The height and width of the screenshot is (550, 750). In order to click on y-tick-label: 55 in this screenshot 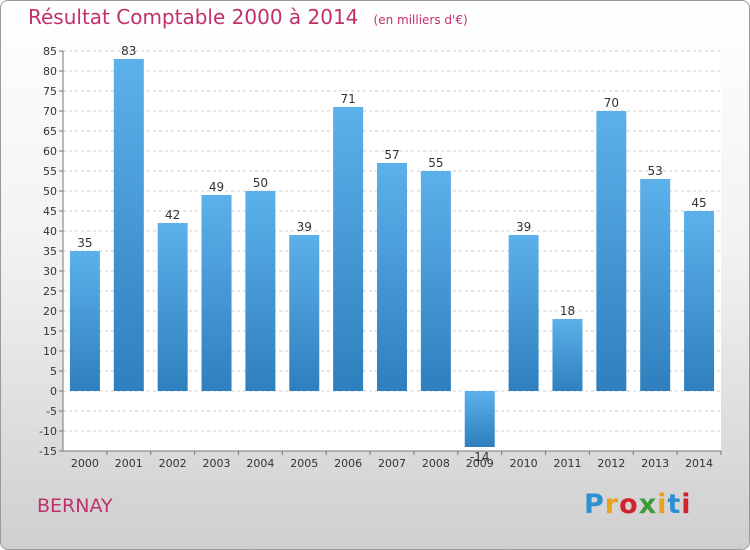, I will do `click(50, 171)`.